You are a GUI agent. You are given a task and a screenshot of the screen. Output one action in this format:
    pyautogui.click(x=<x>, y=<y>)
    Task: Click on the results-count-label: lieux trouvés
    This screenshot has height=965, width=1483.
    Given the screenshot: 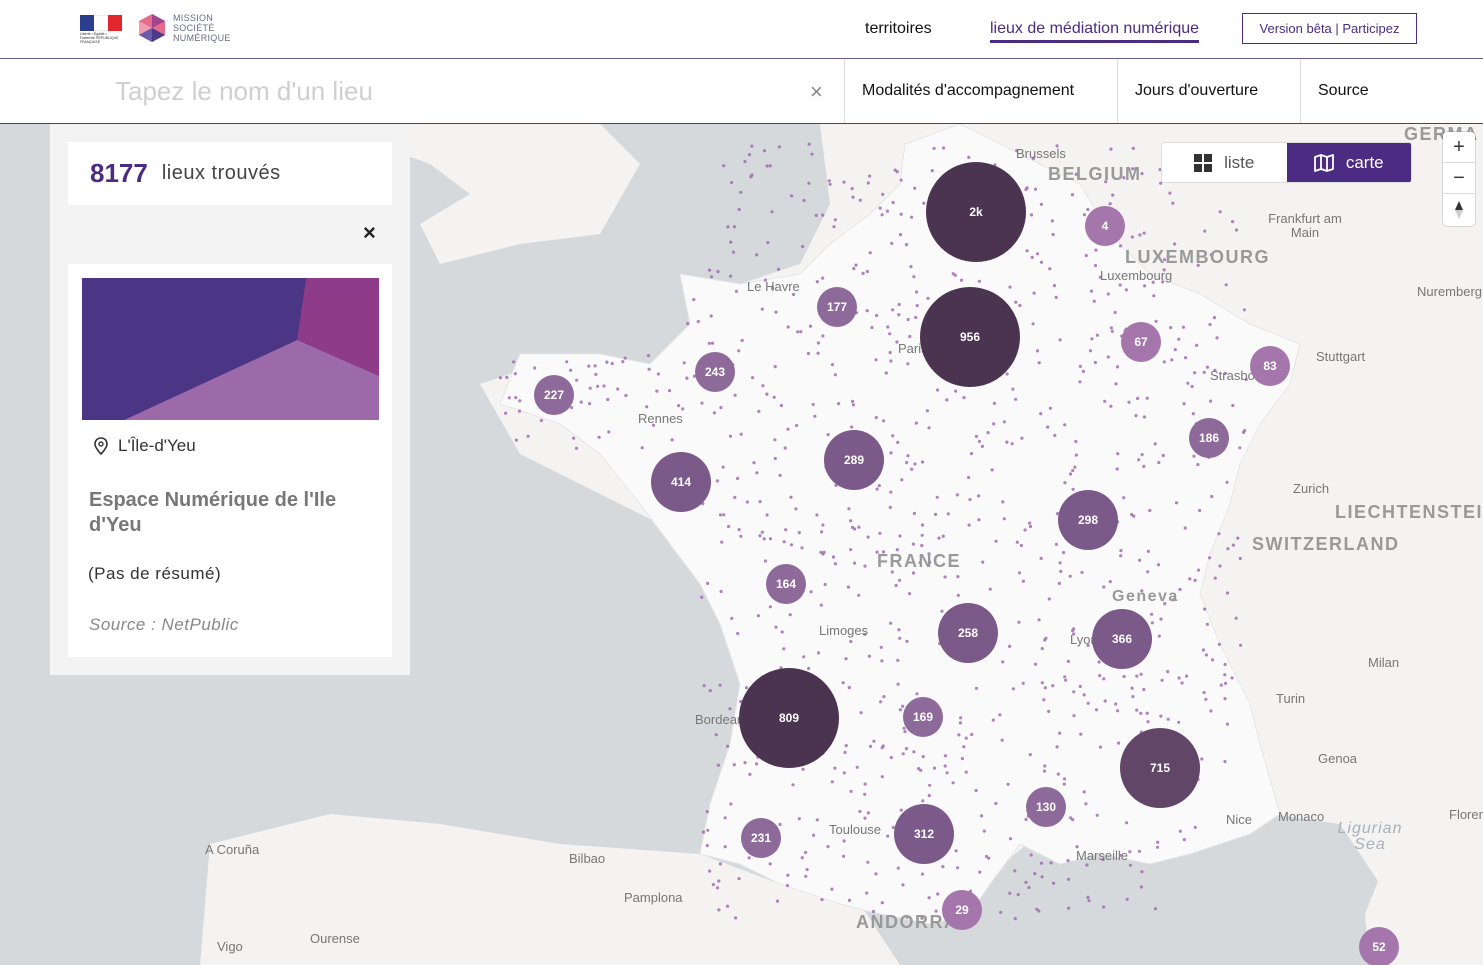 What is the action you would take?
    pyautogui.click(x=221, y=173)
    